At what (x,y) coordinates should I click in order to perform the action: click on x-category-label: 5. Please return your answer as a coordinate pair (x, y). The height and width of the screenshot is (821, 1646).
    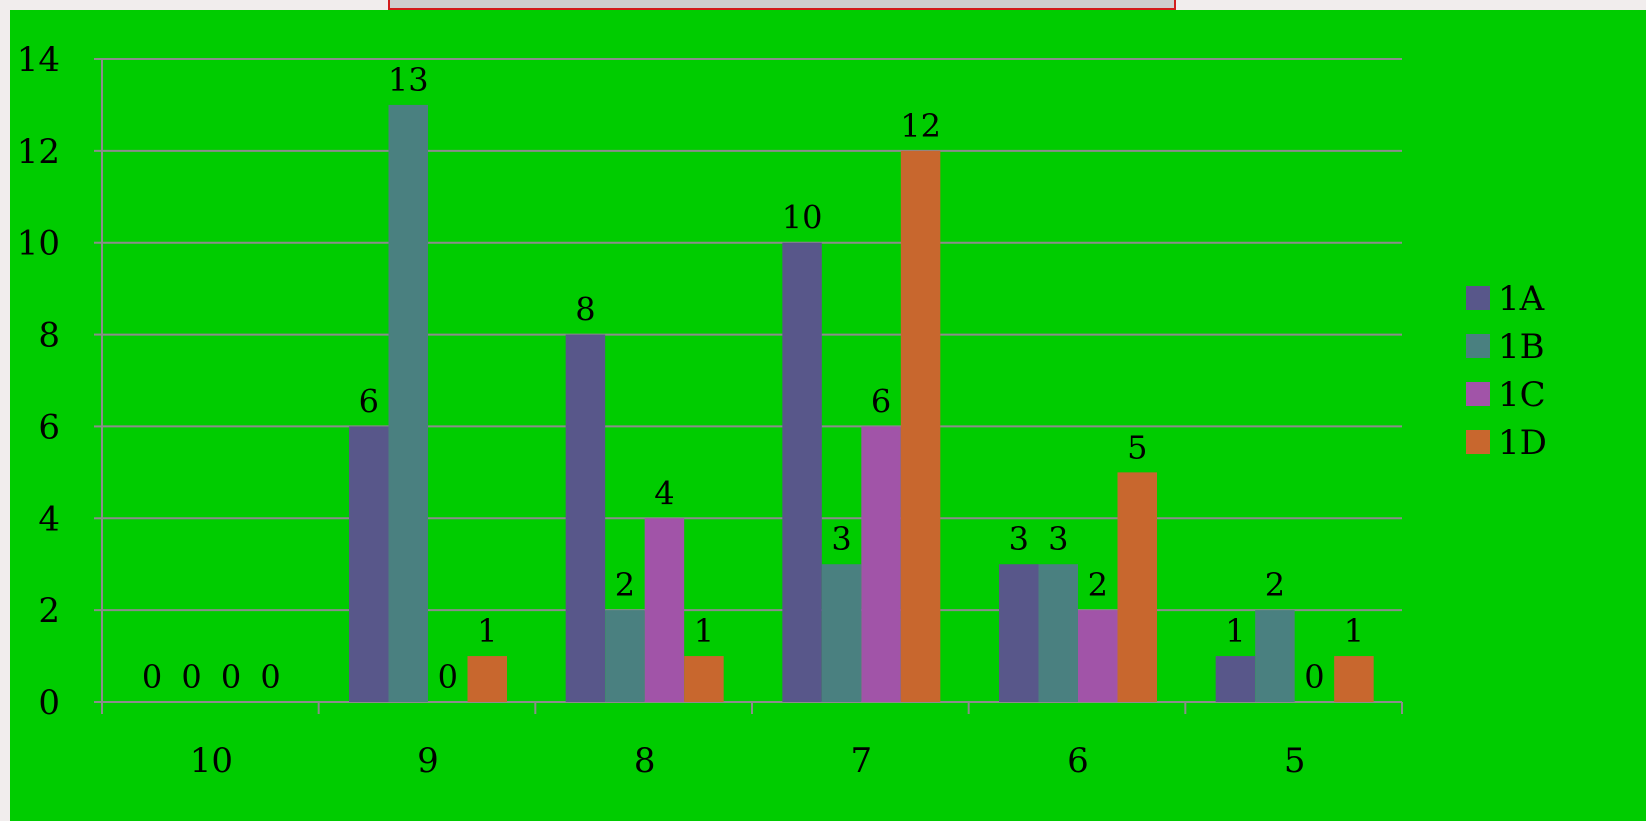
    Looking at the image, I should click on (1295, 761).